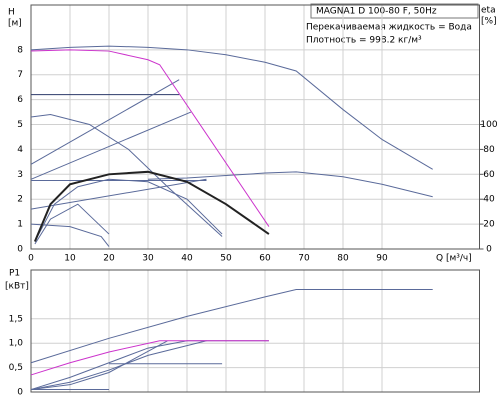  I want to click on y-tick-label: 0,5, so click(16, 368).